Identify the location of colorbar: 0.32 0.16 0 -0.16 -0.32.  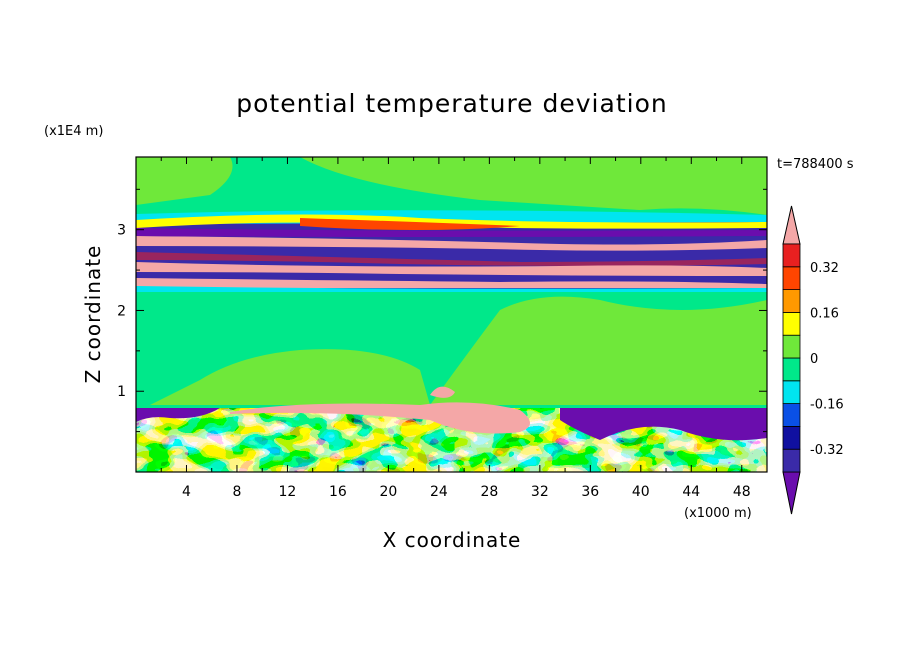
(813, 360).